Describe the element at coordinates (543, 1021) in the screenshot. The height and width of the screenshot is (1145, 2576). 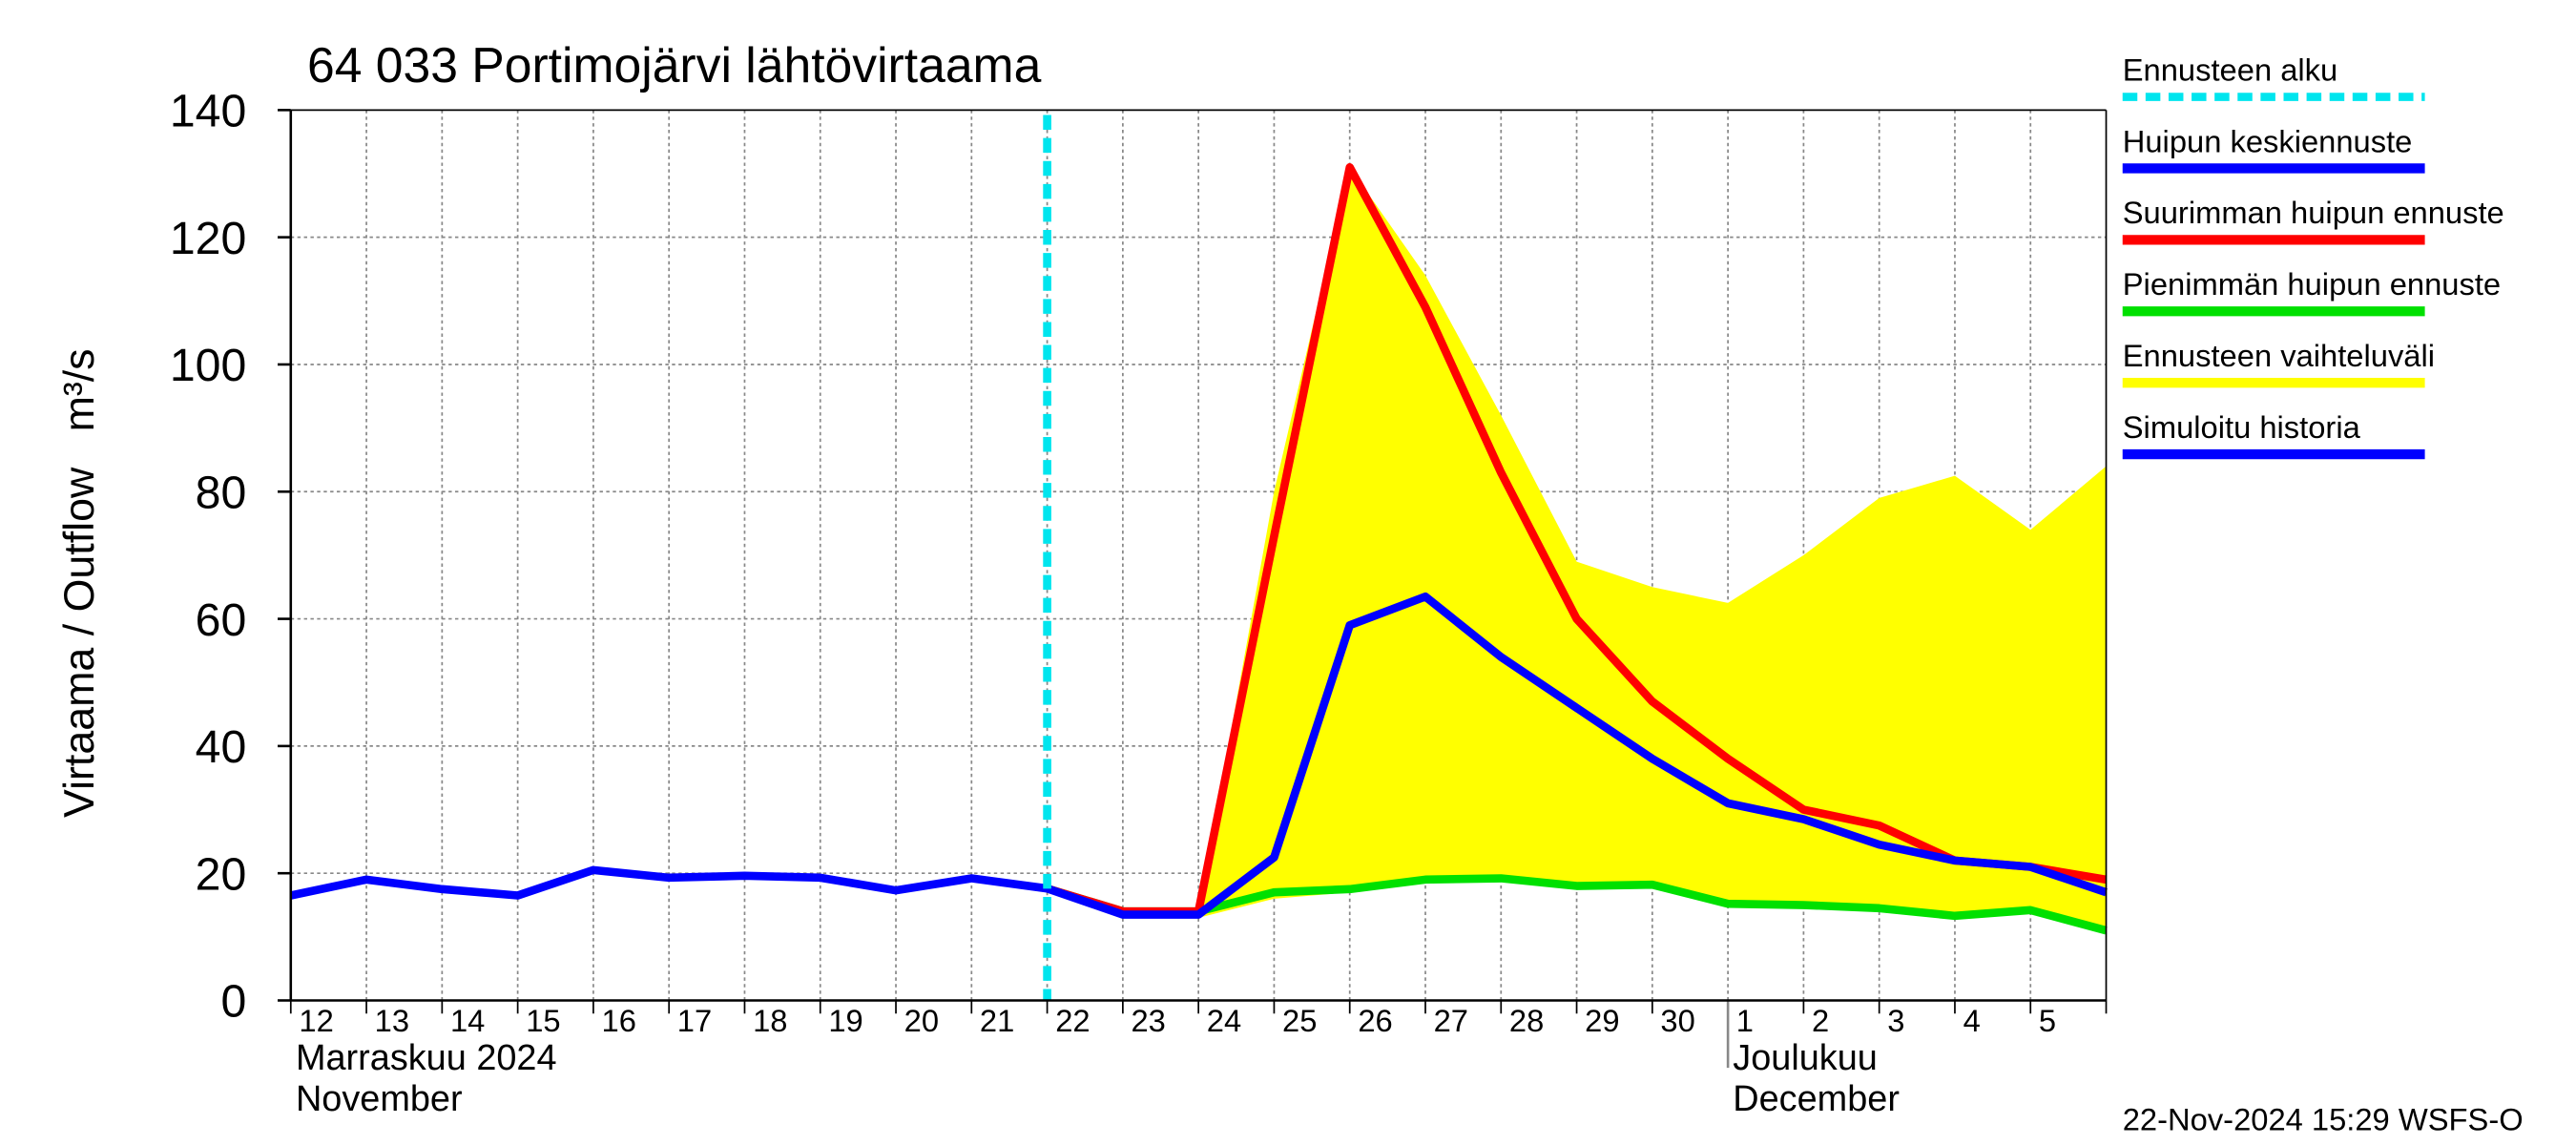
I see `x-tick-label: 15` at that location.